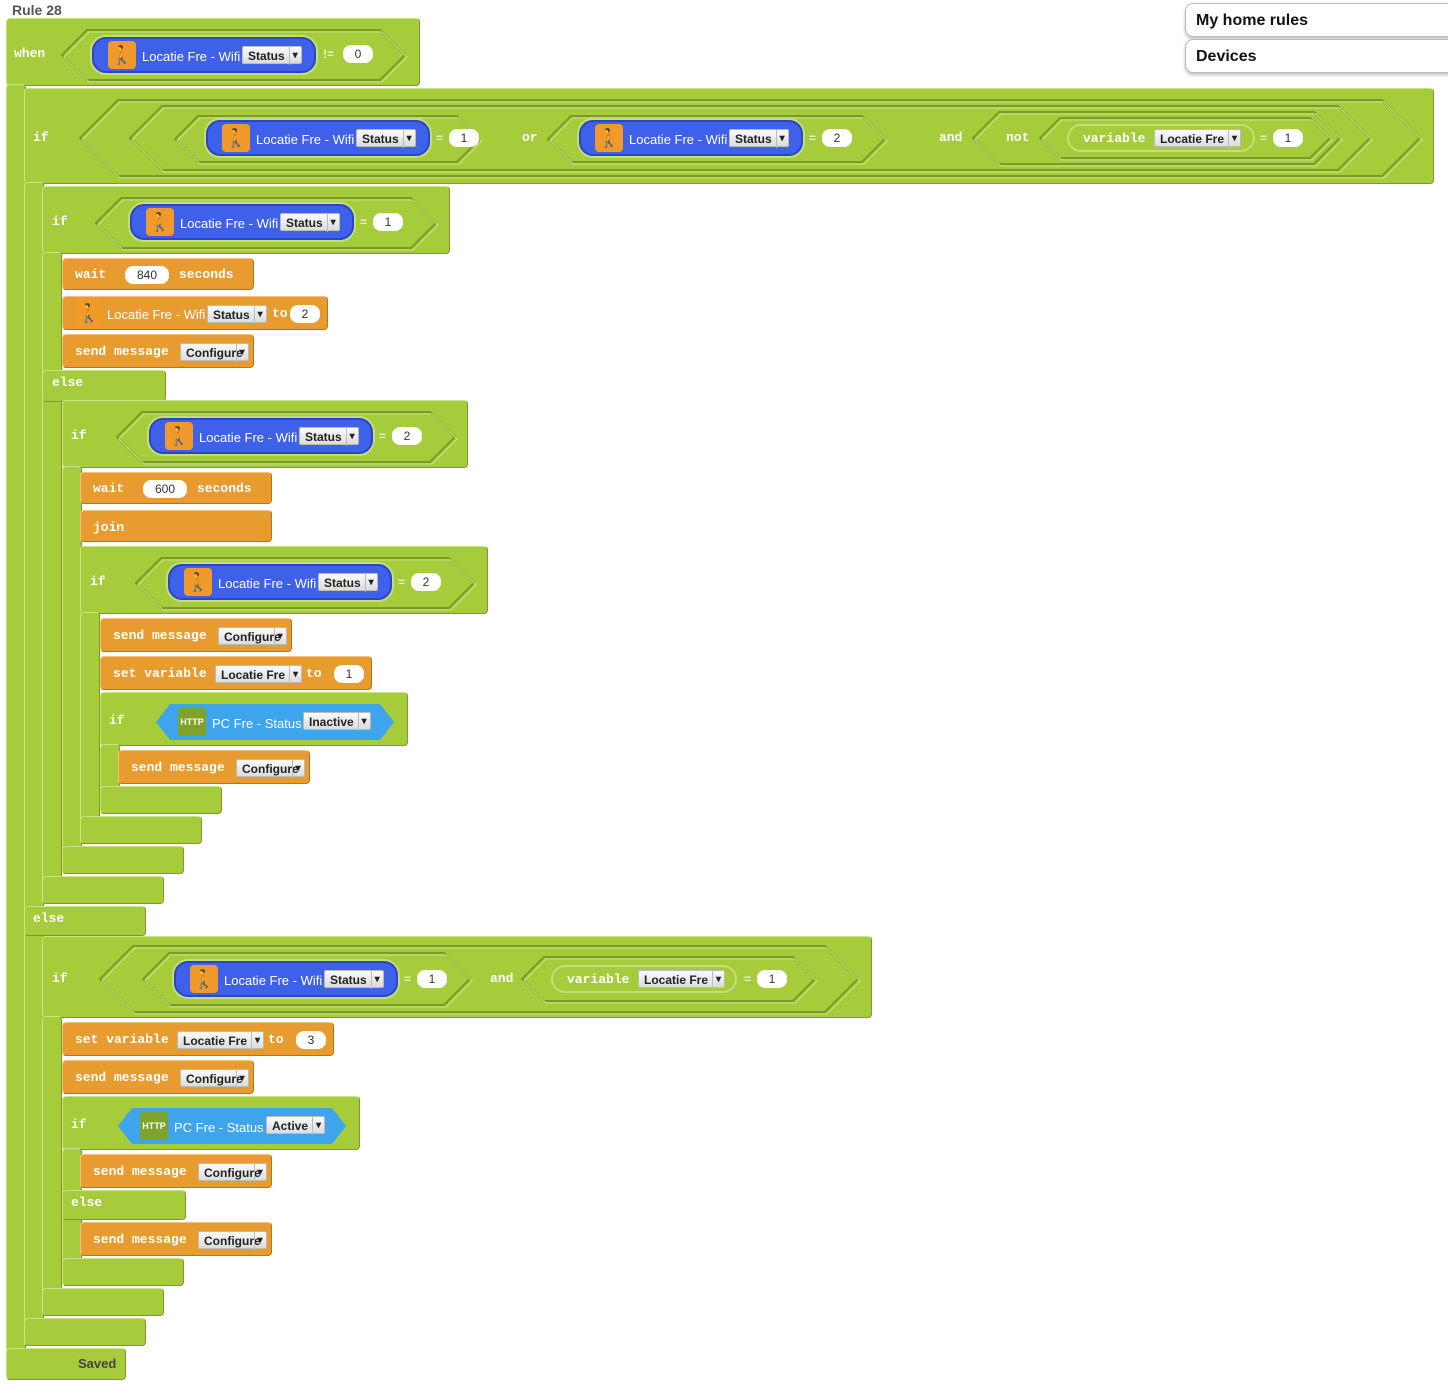  Describe the element at coordinates (1316, 20) in the screenshot. I see `nav-my-home-rules: My home rules` at that location.